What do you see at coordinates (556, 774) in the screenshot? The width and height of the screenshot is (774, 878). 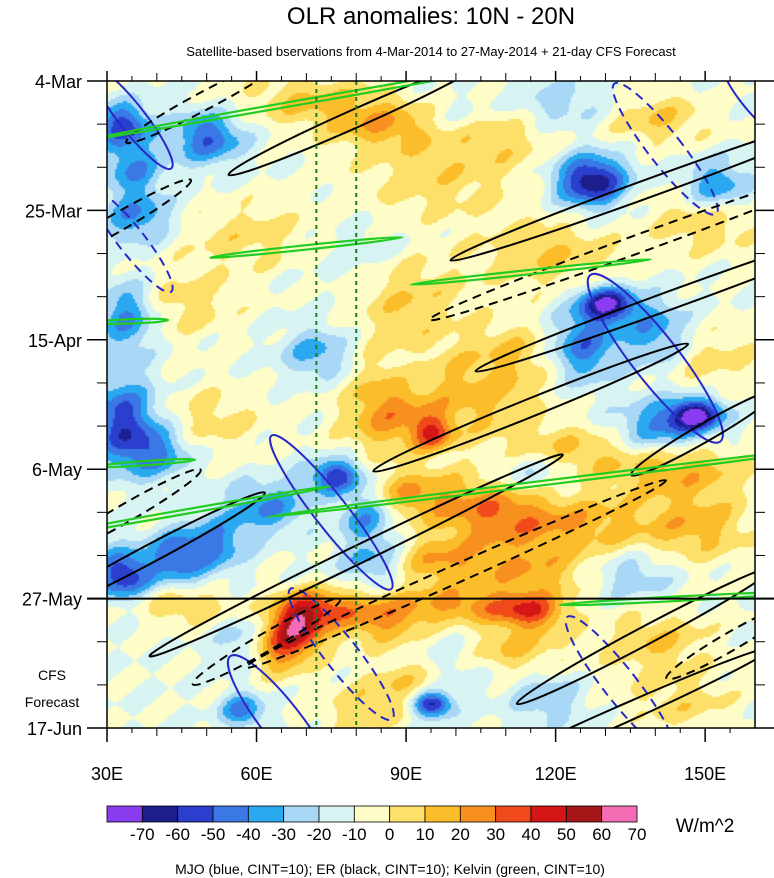 I see `x-tick-label: 120E` at bounding box center [556, 774].